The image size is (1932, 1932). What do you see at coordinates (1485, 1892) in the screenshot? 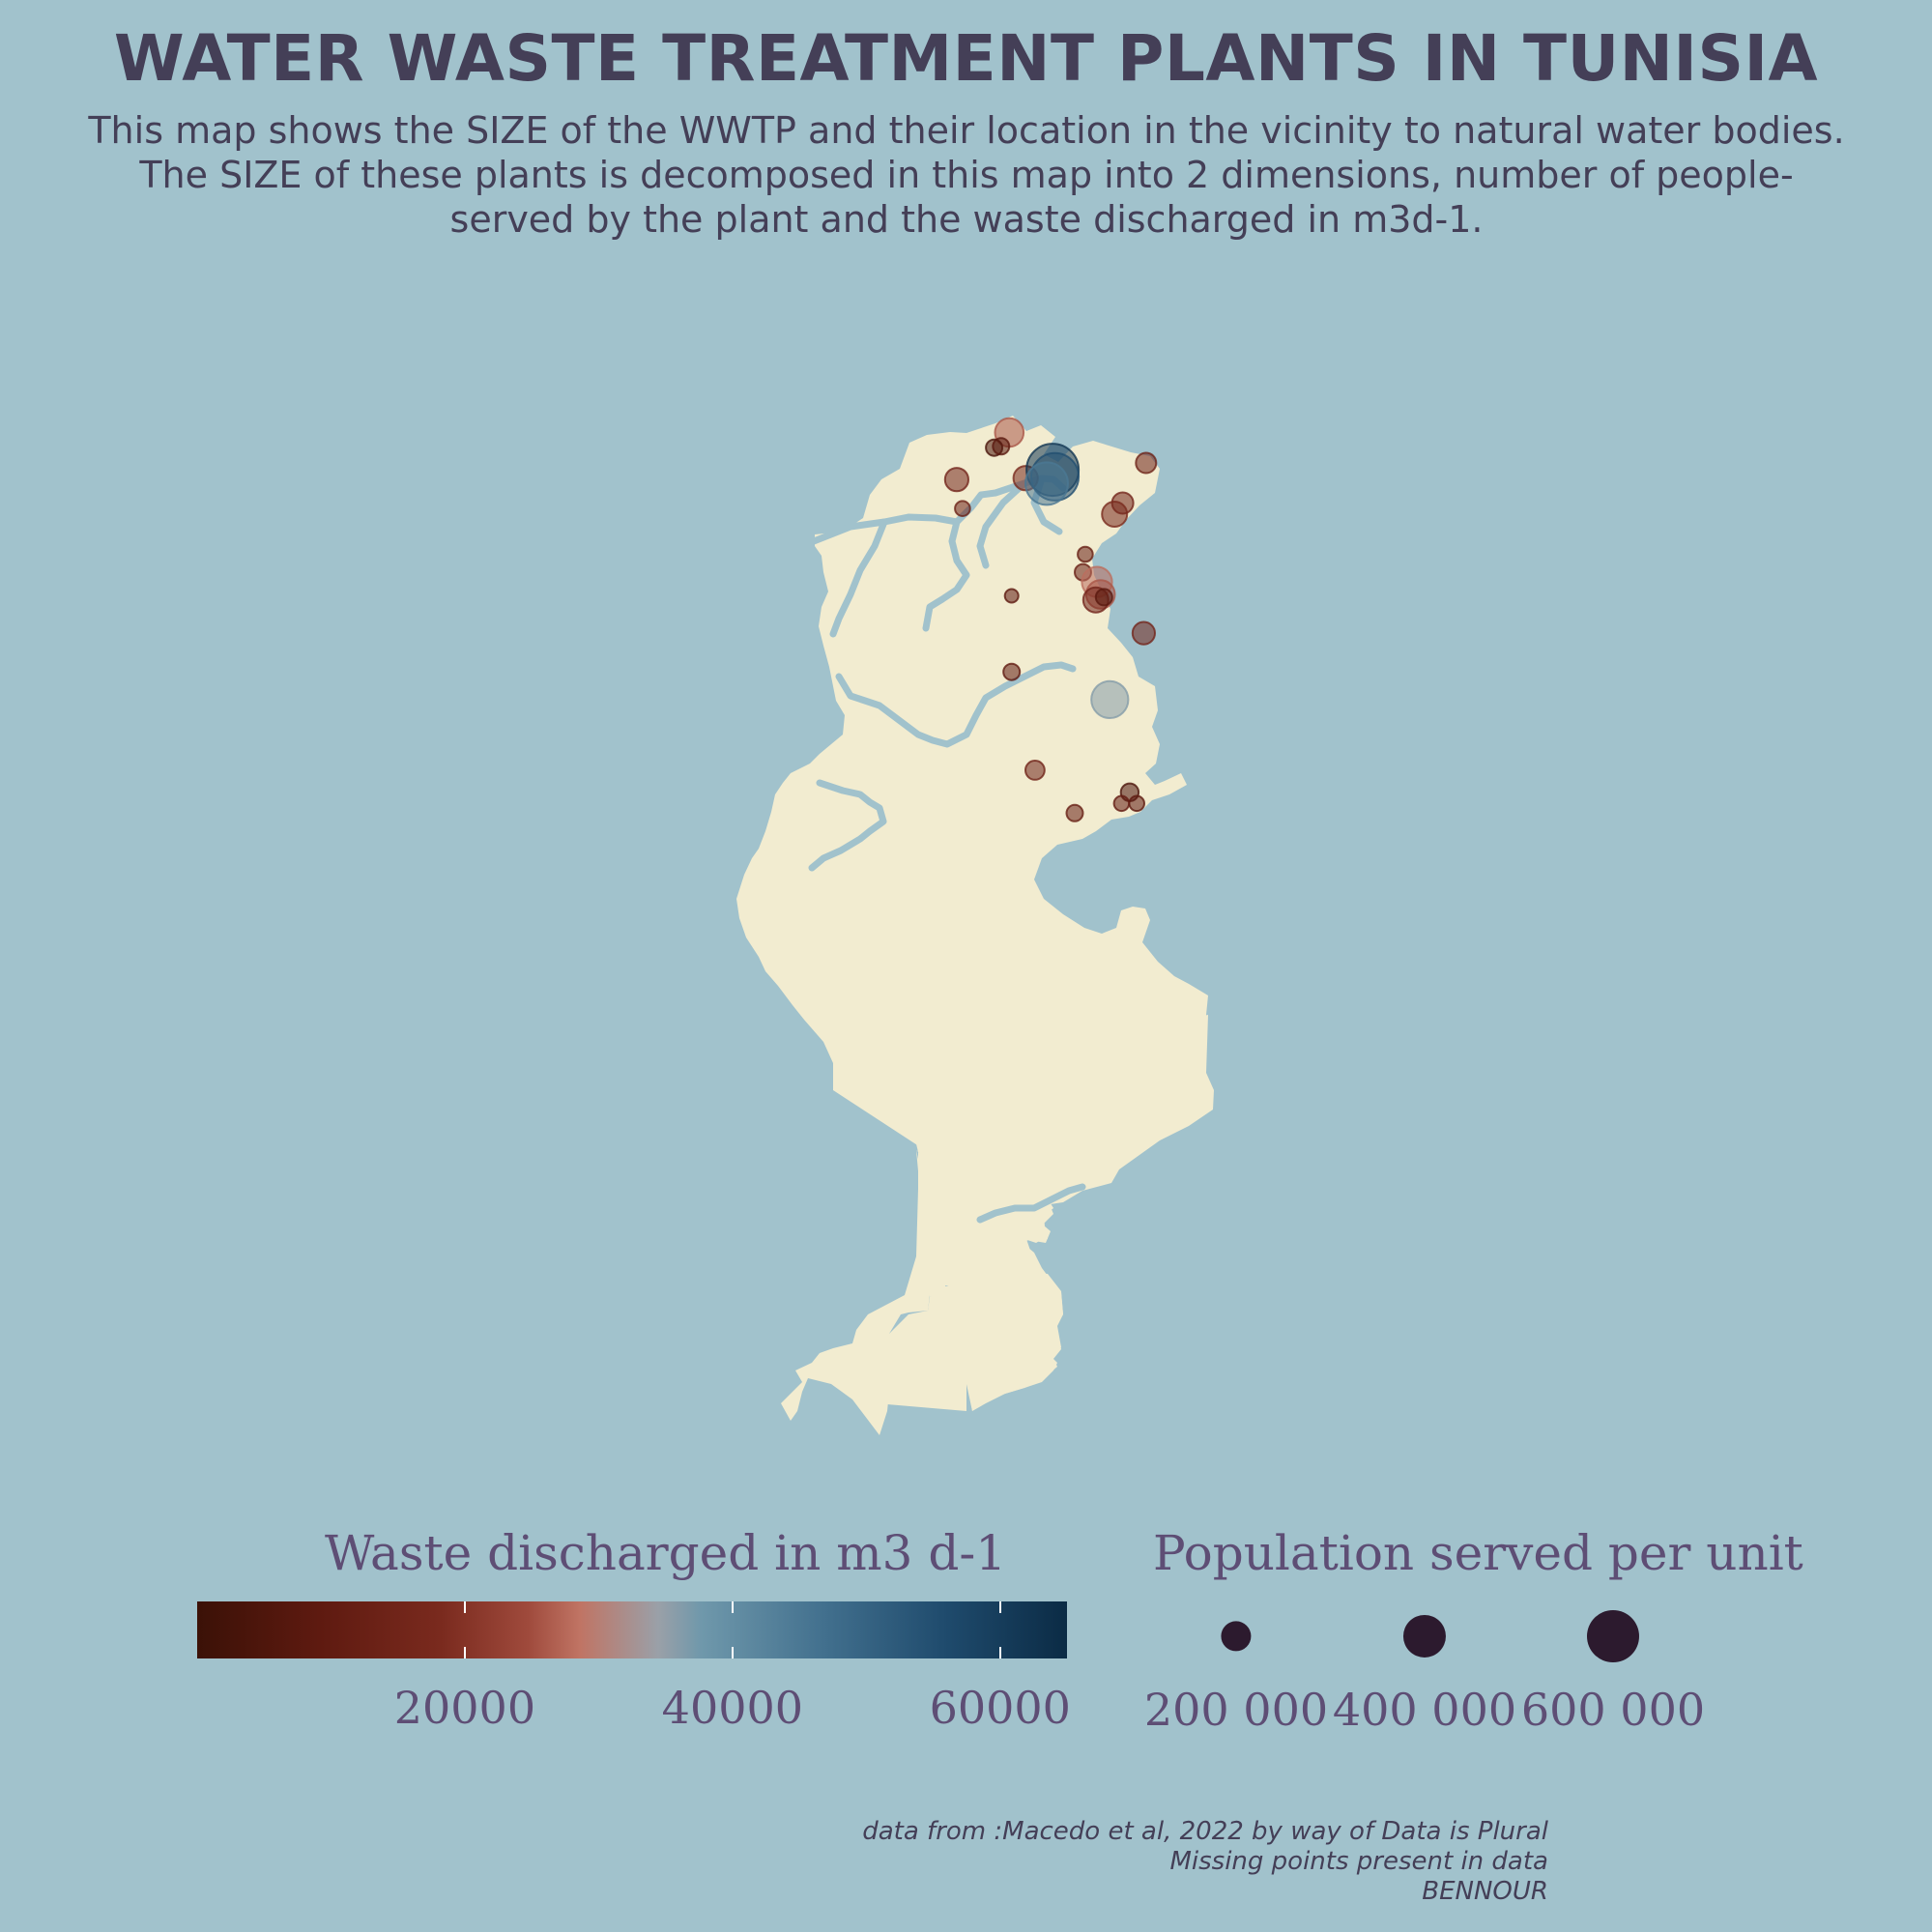
I see `caption-line: BENNOUR` at bounding box center [1485, 1892].